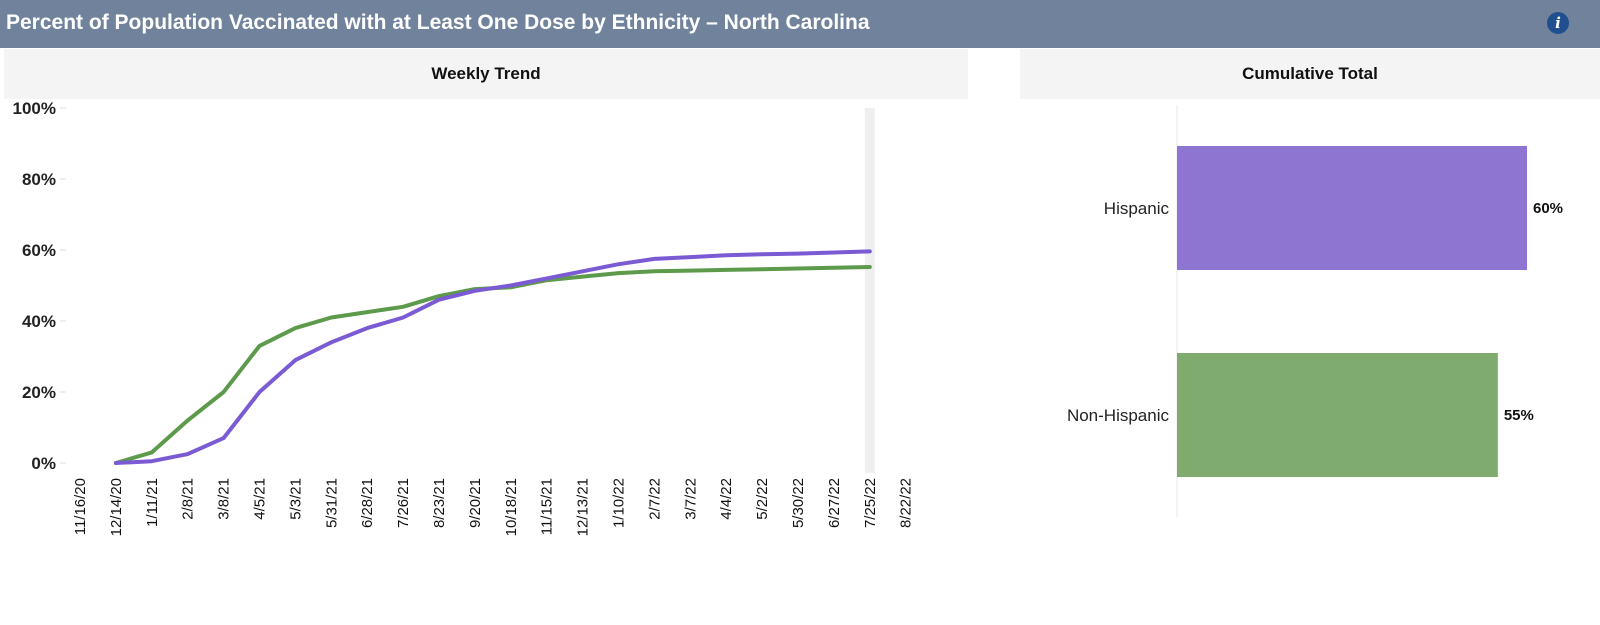 The image size is (1600, 625). Describe the element at coordinates (80, 506) in the screenshot. I see `x-tick-label: 11/16/20` at that location.